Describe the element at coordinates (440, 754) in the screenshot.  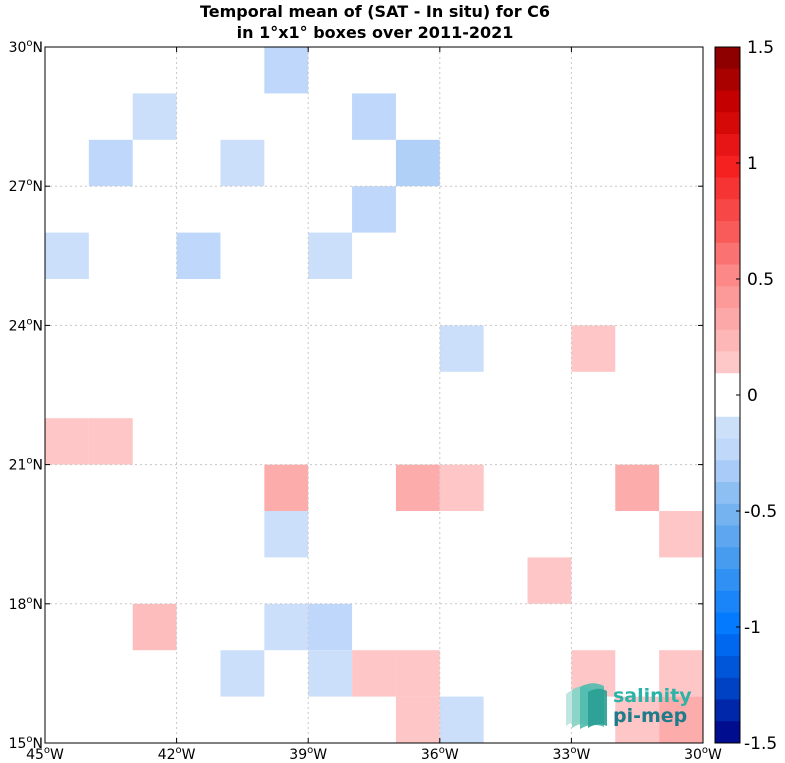
I see `x-tick-label: 36oW` at that location.